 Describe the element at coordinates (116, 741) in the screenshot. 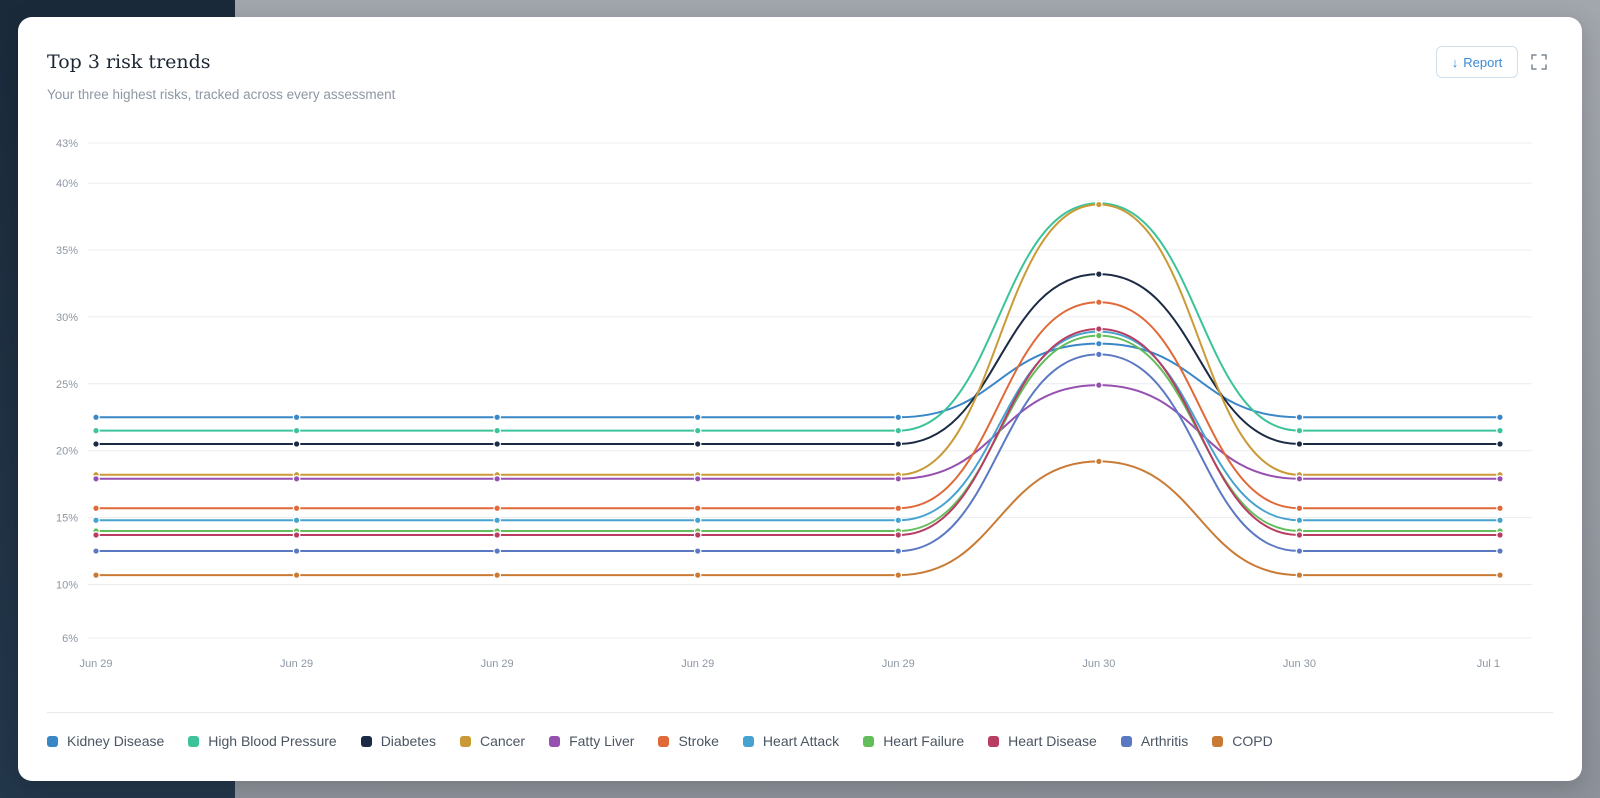

I see `legend-label: Kidney Disease` at that location.